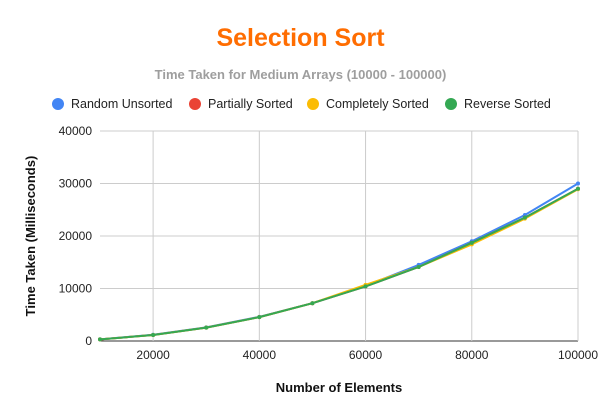 Image resolution: width=601 pixels, height=418 pixels. I want to click on legend-item: Partially Sorted, so click(241, 104).